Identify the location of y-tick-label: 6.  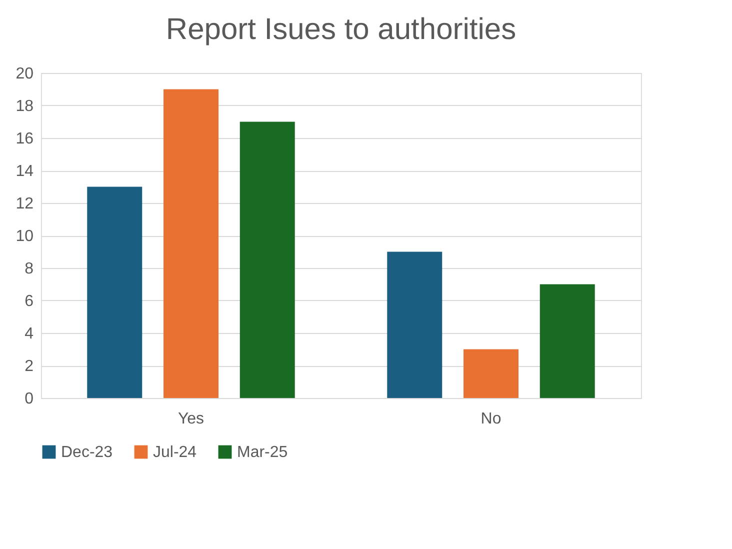
(29, 301).